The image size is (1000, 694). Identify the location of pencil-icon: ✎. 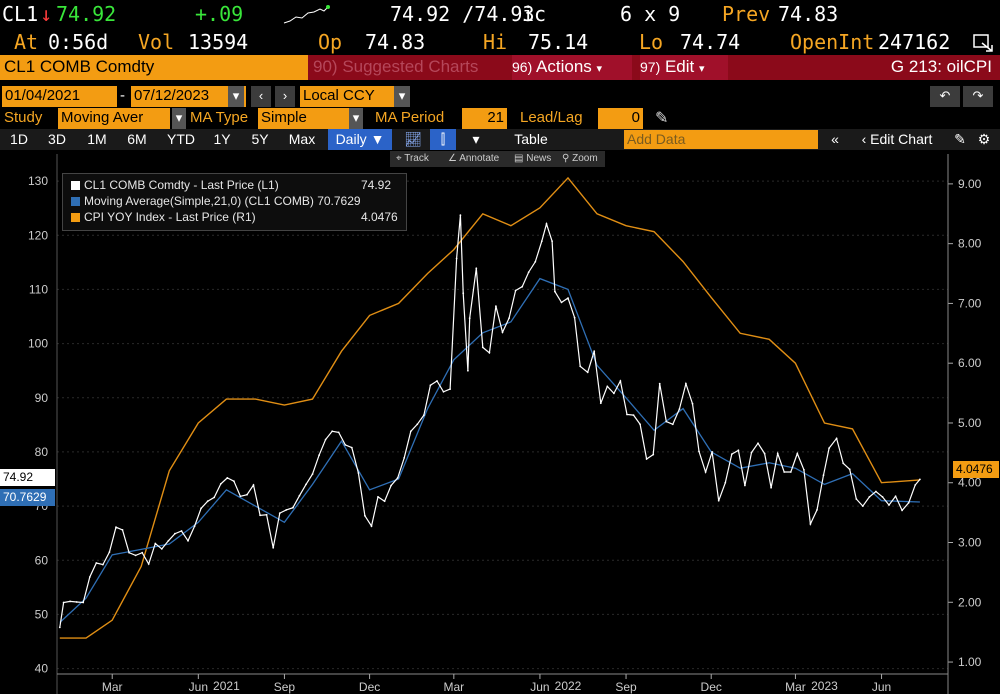
(662, 118).